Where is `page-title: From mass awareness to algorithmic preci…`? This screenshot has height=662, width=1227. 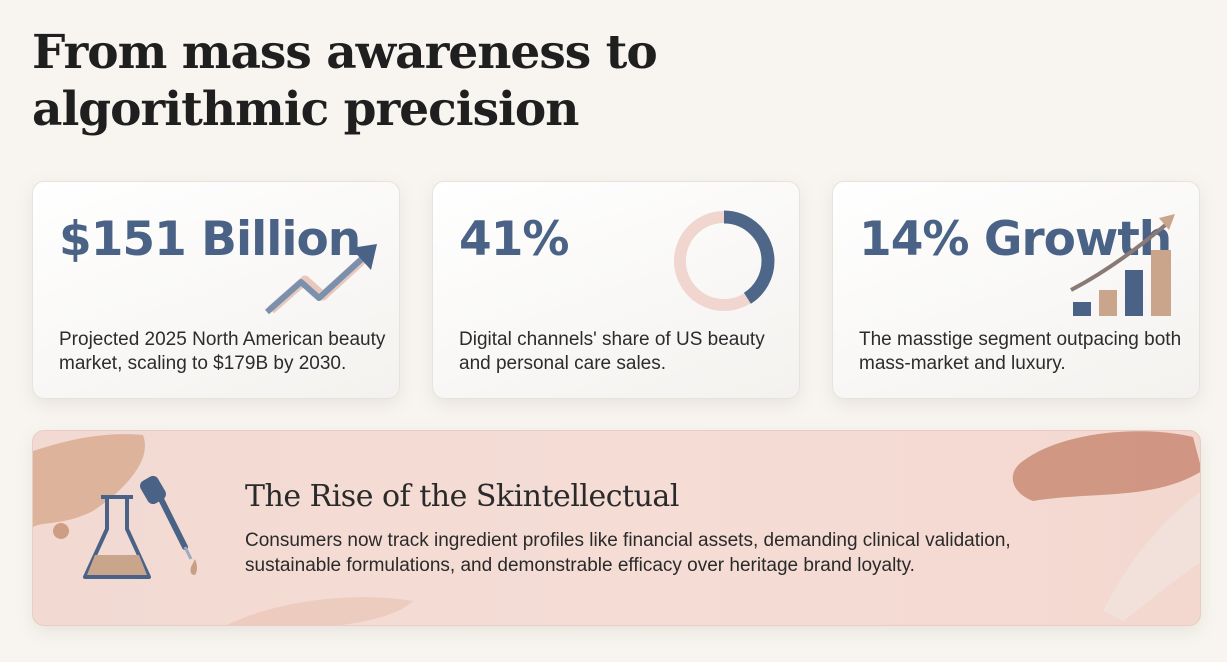 page-title: From mass awareness to algorithmic preci… is located at coordinates (345, 81).